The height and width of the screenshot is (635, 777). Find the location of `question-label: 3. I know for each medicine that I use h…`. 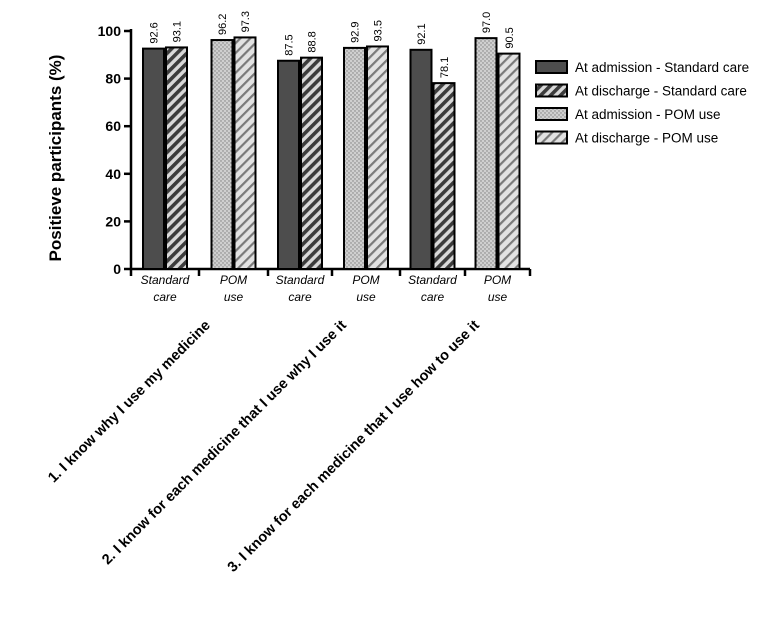

question-label: 3. I know for each medicine that I use h… is located at coordinates (354, 446).